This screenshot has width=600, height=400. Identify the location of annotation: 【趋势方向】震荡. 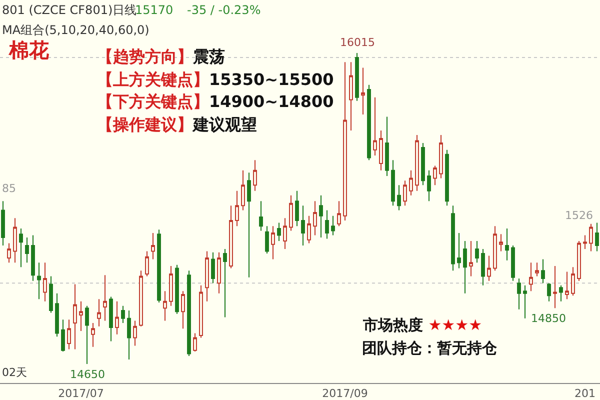
(161, 56).